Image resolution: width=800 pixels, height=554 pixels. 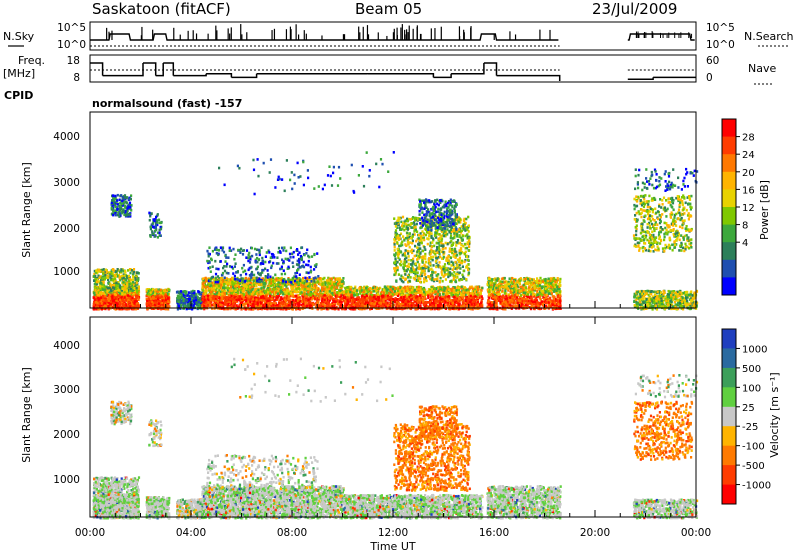 What do you see at coordinates (709, 78) in the screenshot?
I see `freq-right-tick-bottom: 0` at bounding box center [709, 78].